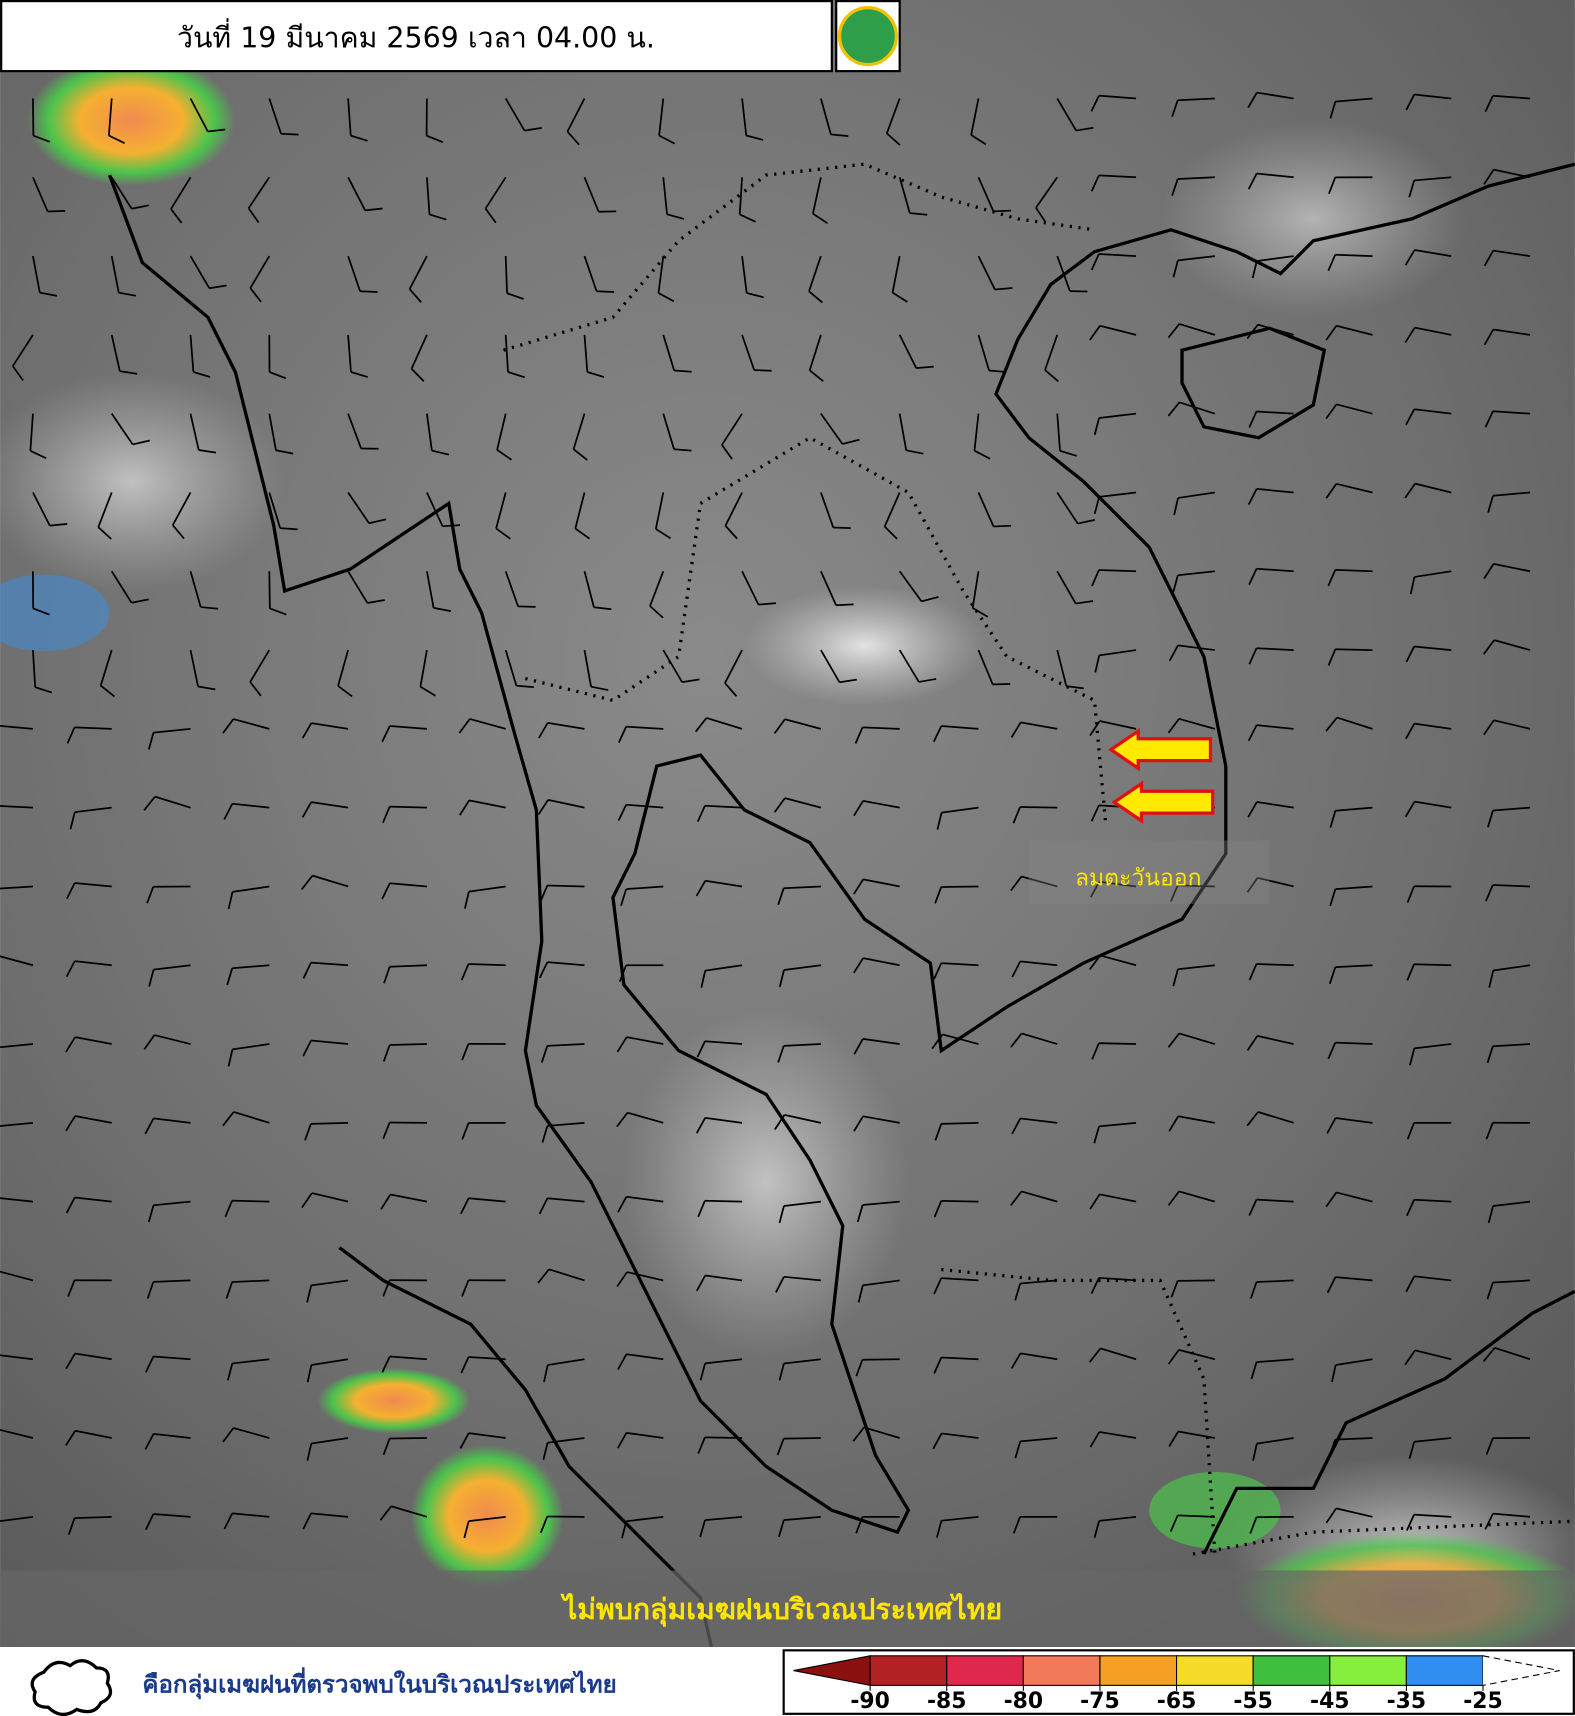 Image resolution: width=1575 pixels, height=1716 pixels. Describe the element at coordinates (416, 36) in the screenshot. I see `header-box` at that location.